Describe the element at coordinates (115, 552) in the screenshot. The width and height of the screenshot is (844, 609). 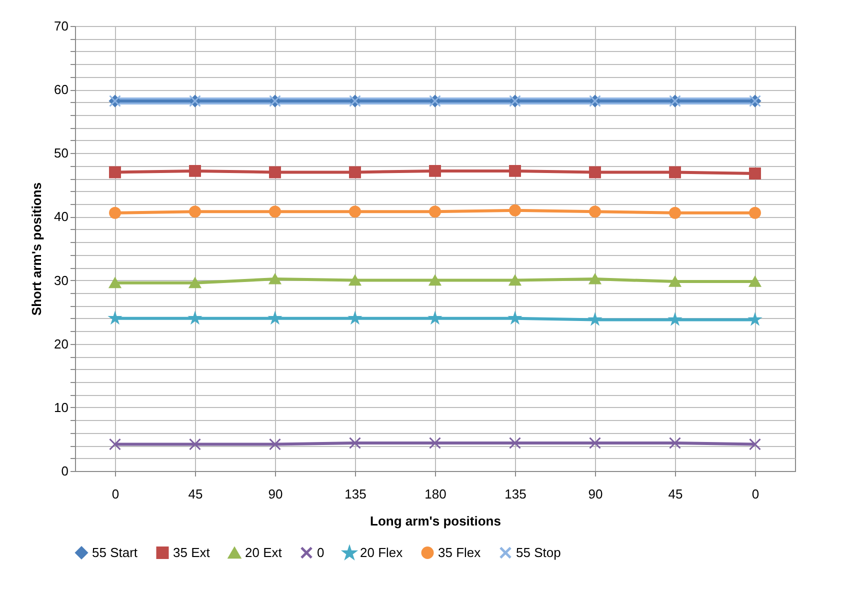
I see `legend-label: 55 Start` at that location.